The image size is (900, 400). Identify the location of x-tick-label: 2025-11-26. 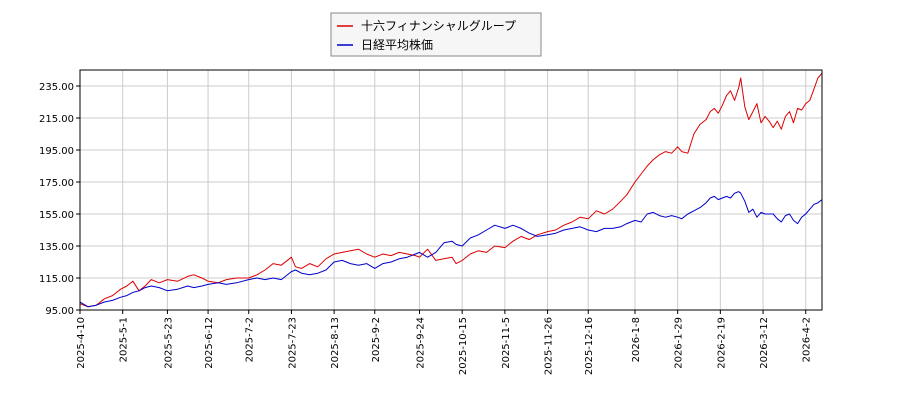
(549, 346).